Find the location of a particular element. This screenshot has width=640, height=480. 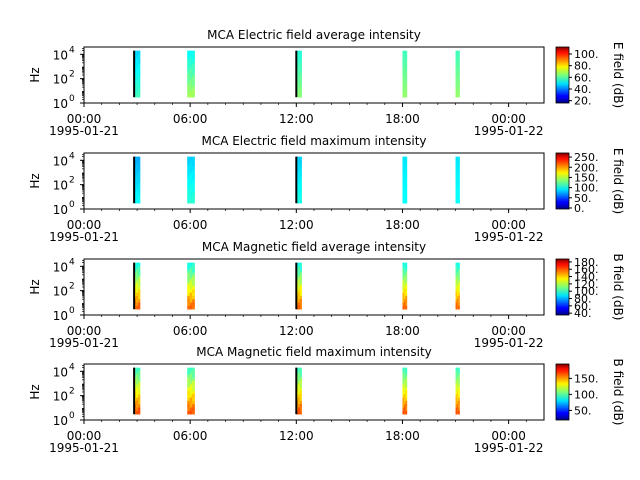

x-tick-label: 06:00 is located at coordinates (190, 119).